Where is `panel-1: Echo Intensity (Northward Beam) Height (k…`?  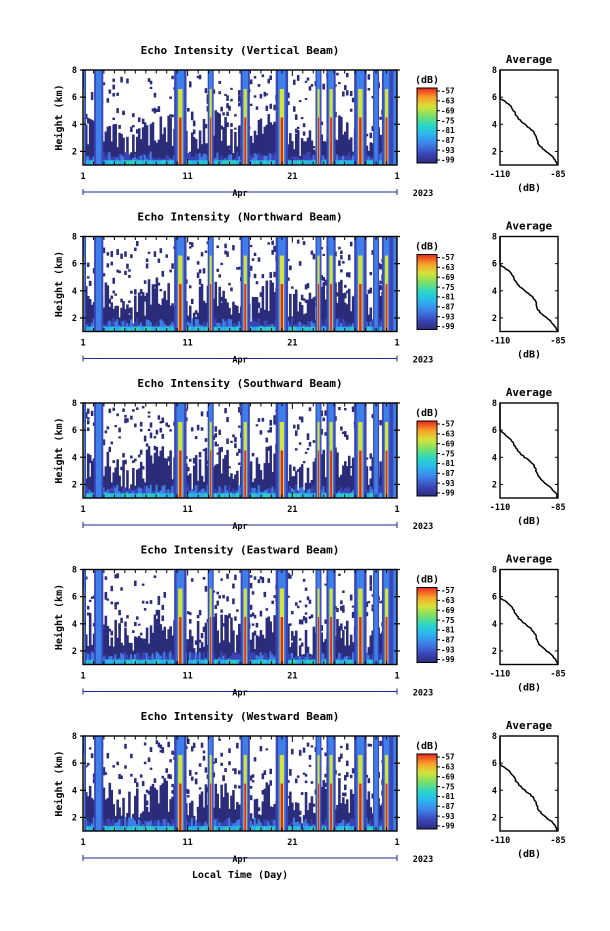 panel-1: Echo Intensity (Northward Beam) Height (k… is located at coordinates (309, 288).